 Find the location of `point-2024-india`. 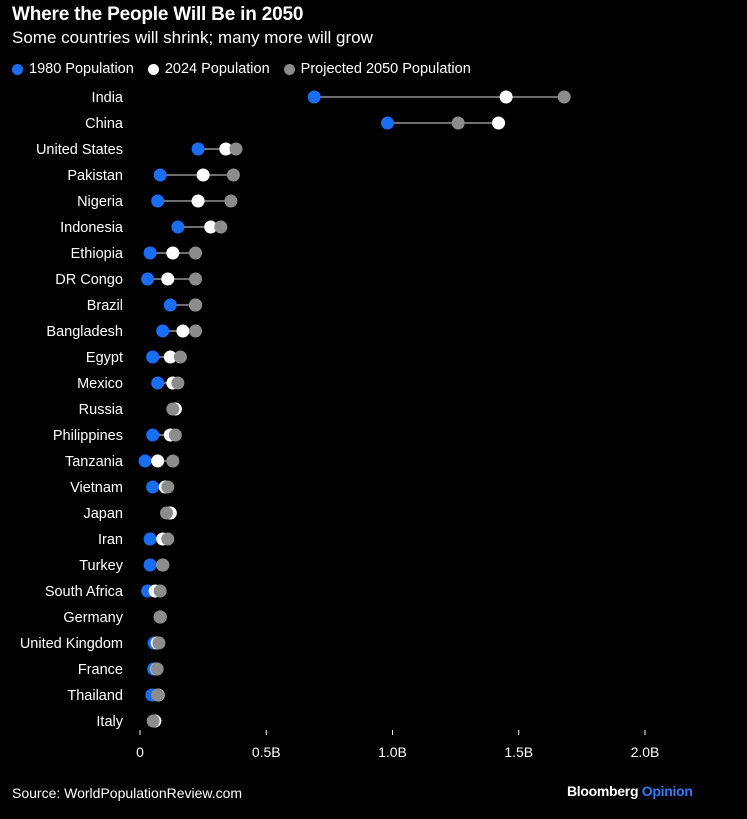

point-2024-india is located at coordinates (506, 97).